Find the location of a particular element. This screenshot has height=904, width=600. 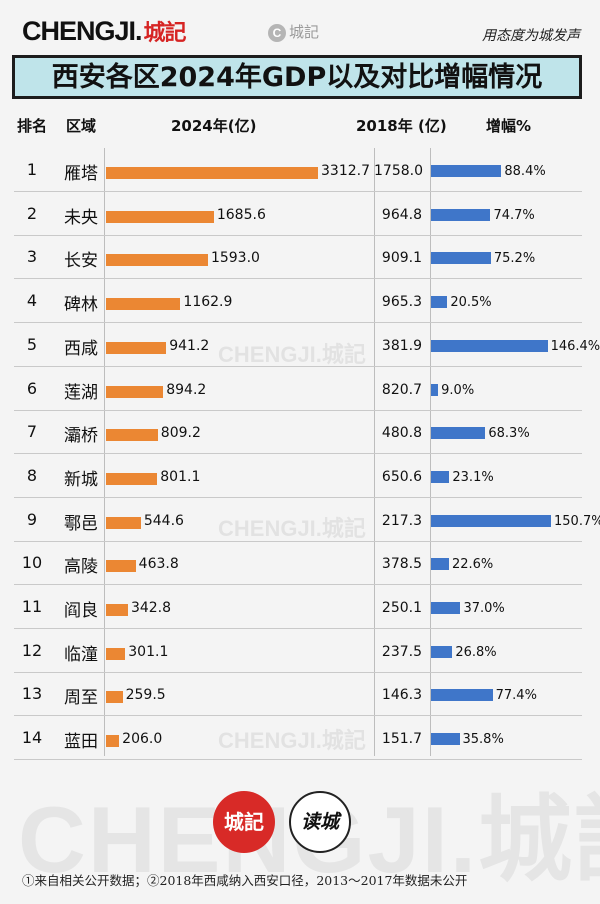

value-gdp-2018: 381.9 is located at coordinates (401, 345).